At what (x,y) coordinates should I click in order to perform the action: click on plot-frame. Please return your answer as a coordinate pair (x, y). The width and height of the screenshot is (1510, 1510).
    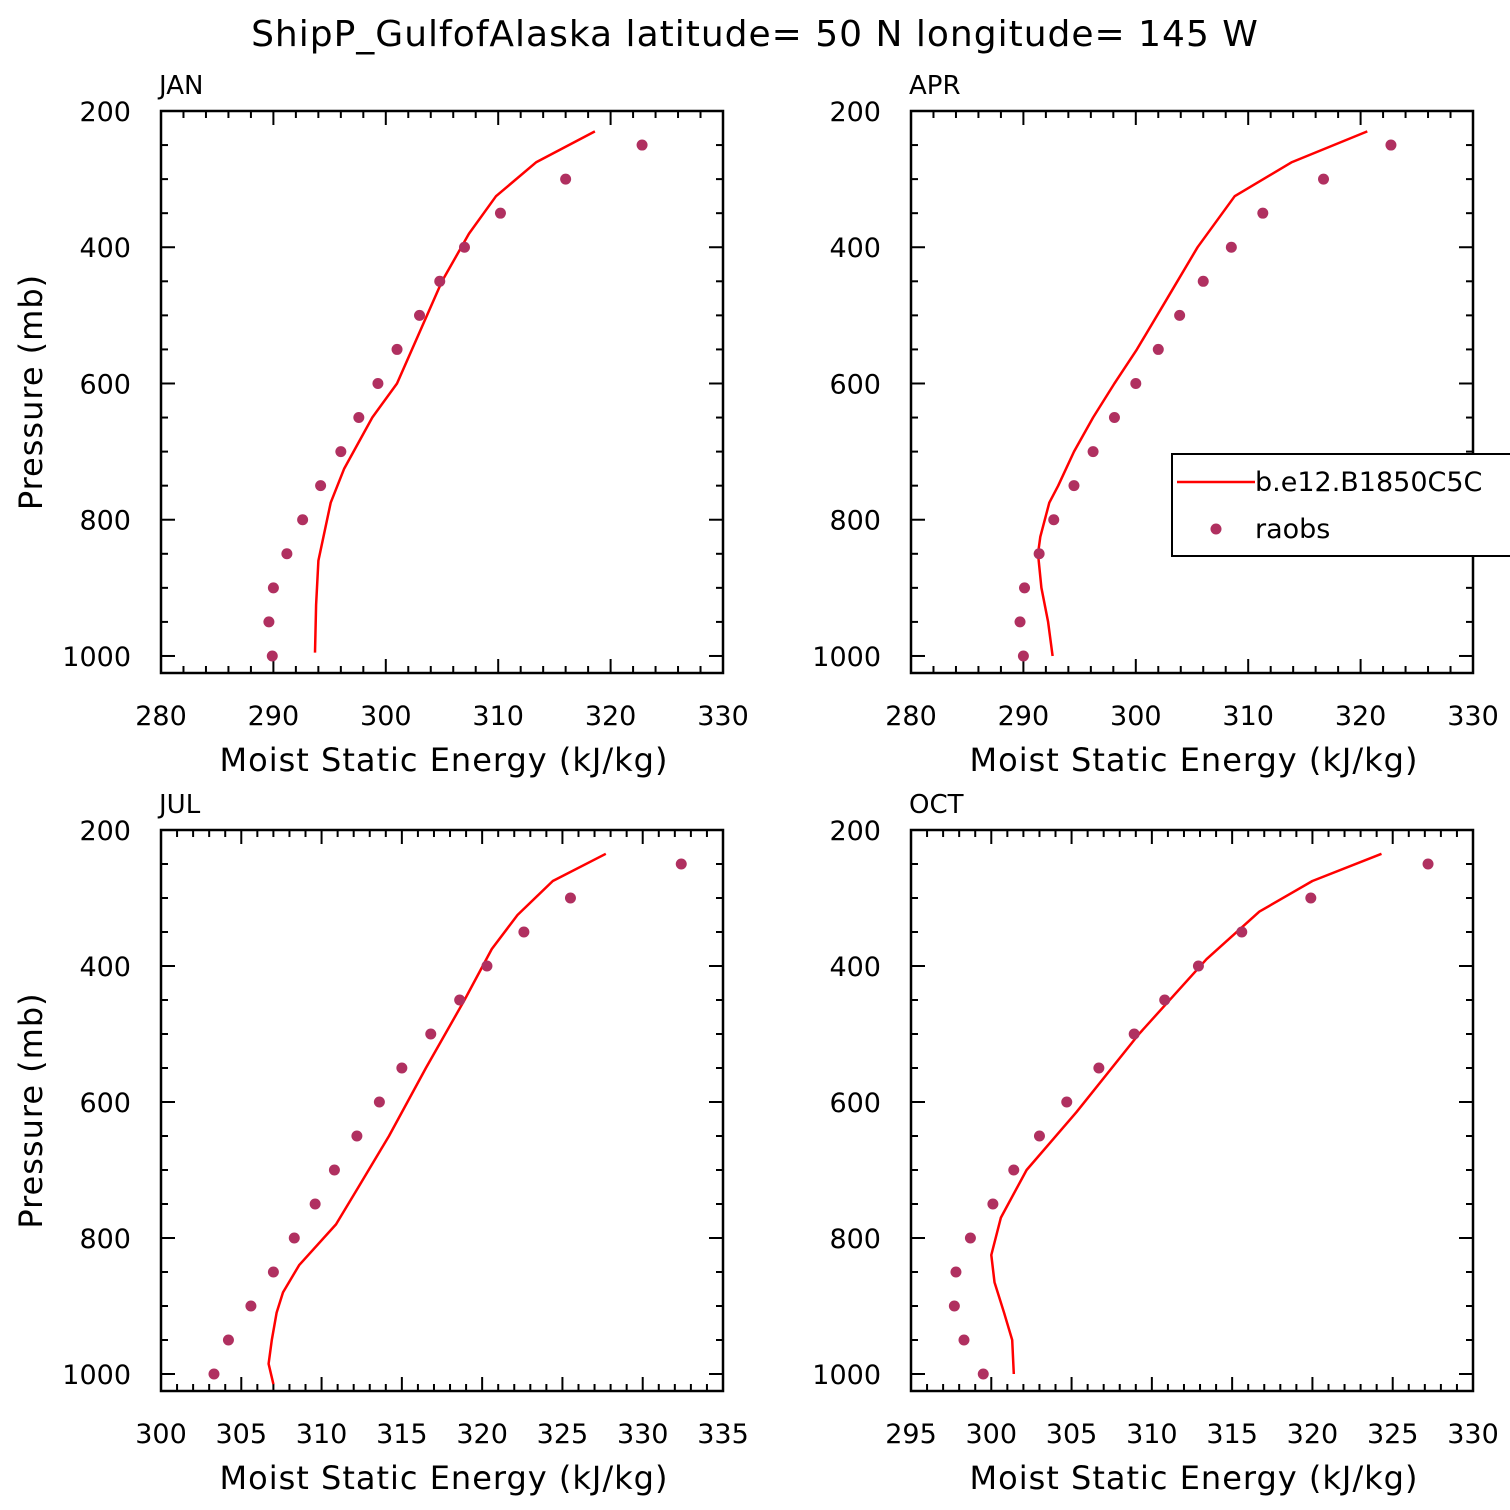
    Looking at the image, I should click on (1192, 392).